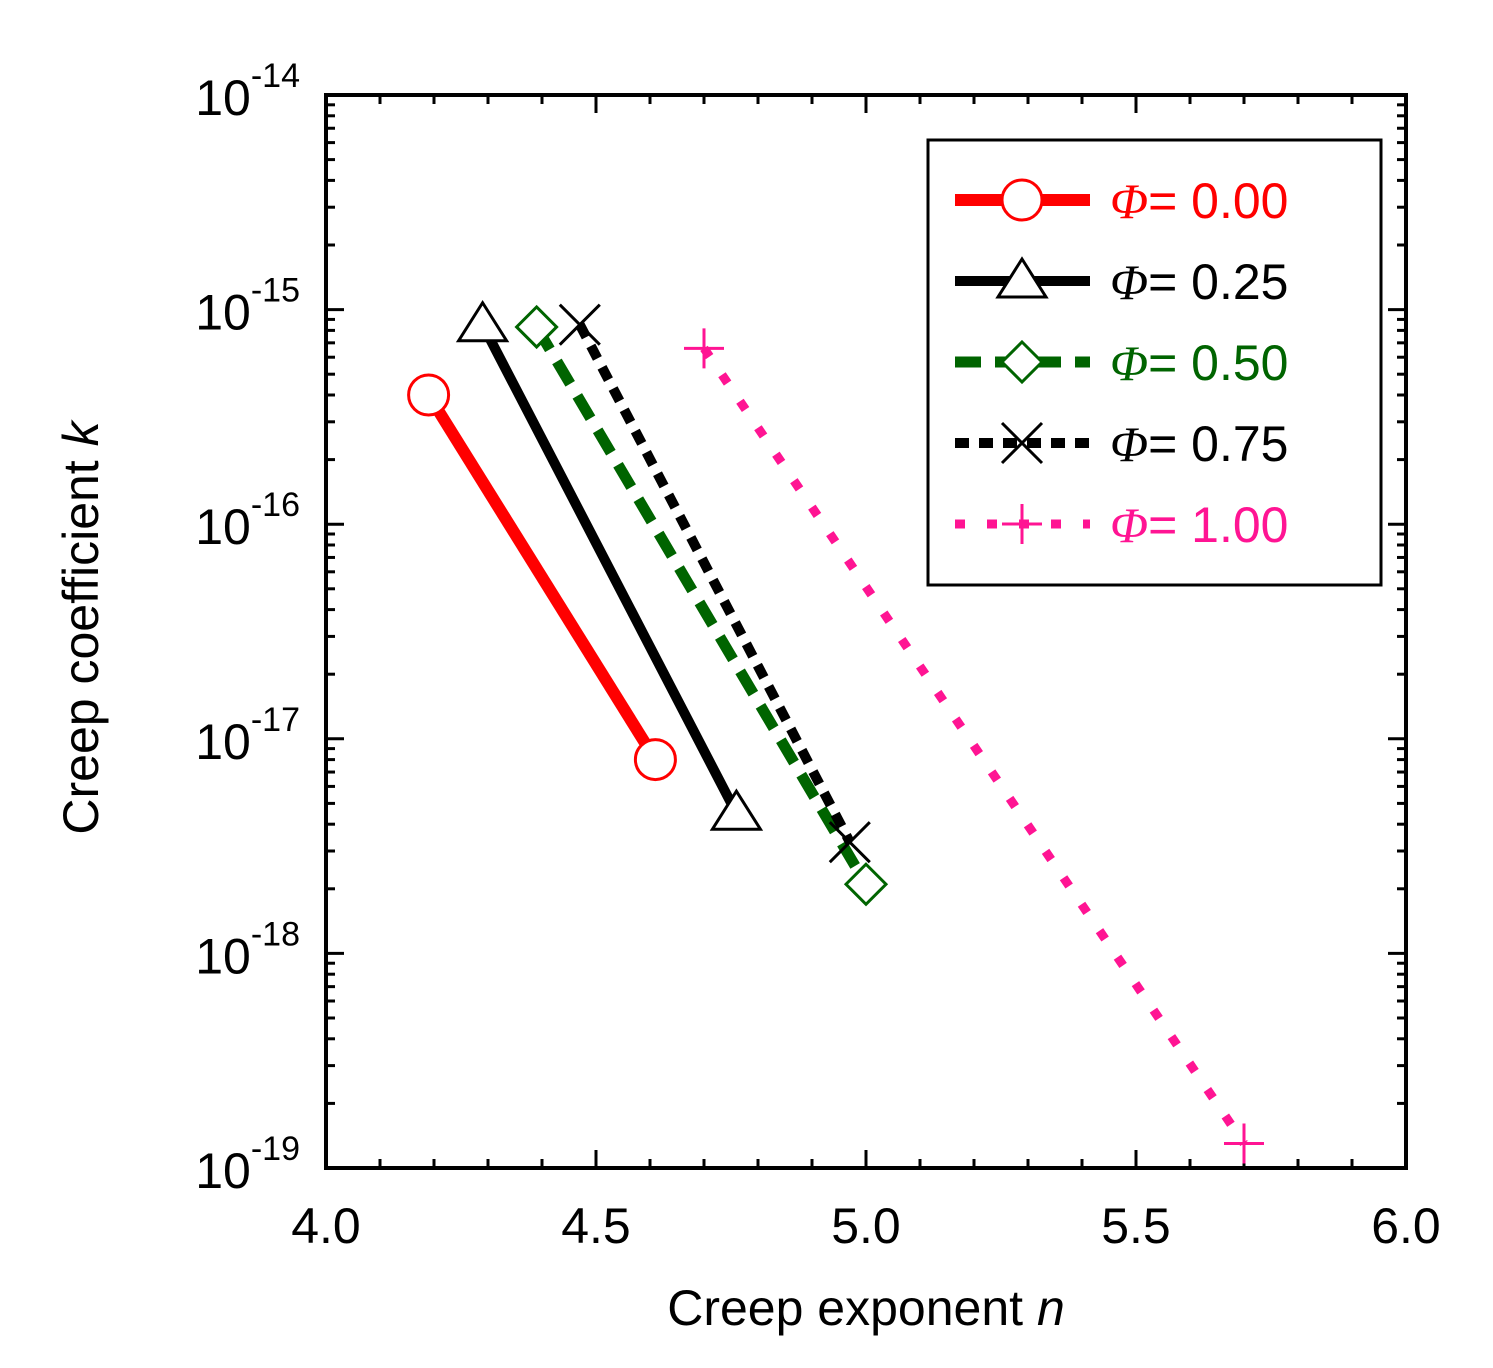  I want to click on x-tick-label: 6.0, so click(1406, 1226).